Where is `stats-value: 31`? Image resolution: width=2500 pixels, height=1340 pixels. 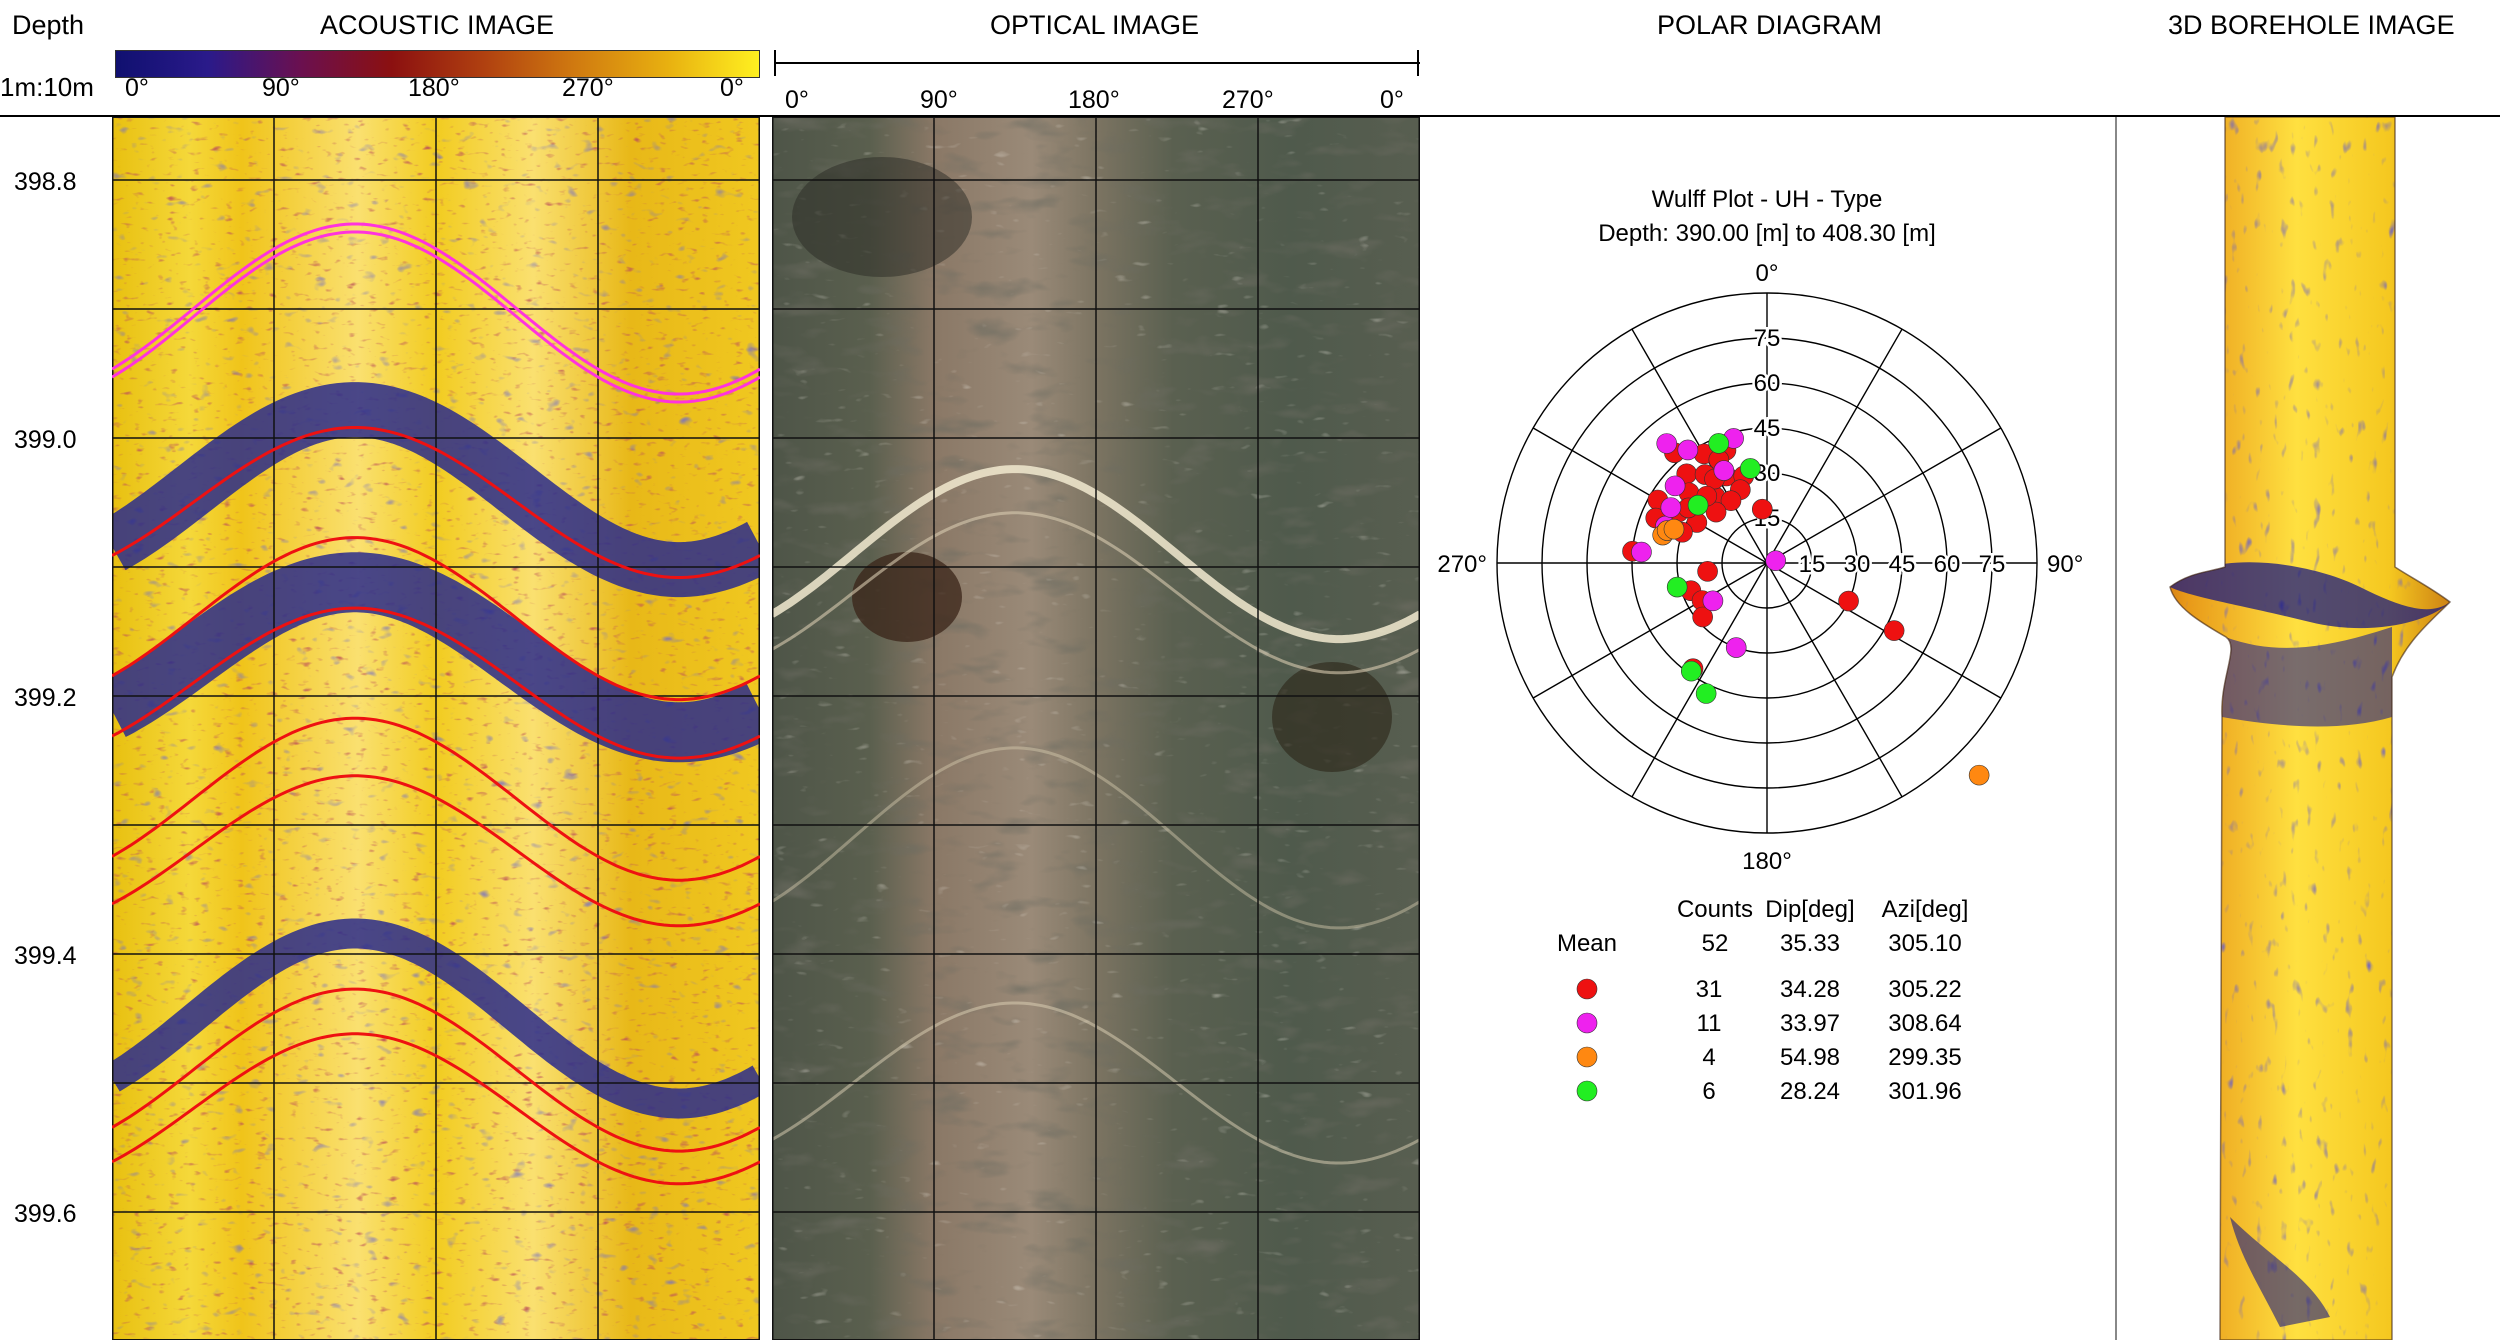 stats-value: 31 is located at coordinates (1709, 989).